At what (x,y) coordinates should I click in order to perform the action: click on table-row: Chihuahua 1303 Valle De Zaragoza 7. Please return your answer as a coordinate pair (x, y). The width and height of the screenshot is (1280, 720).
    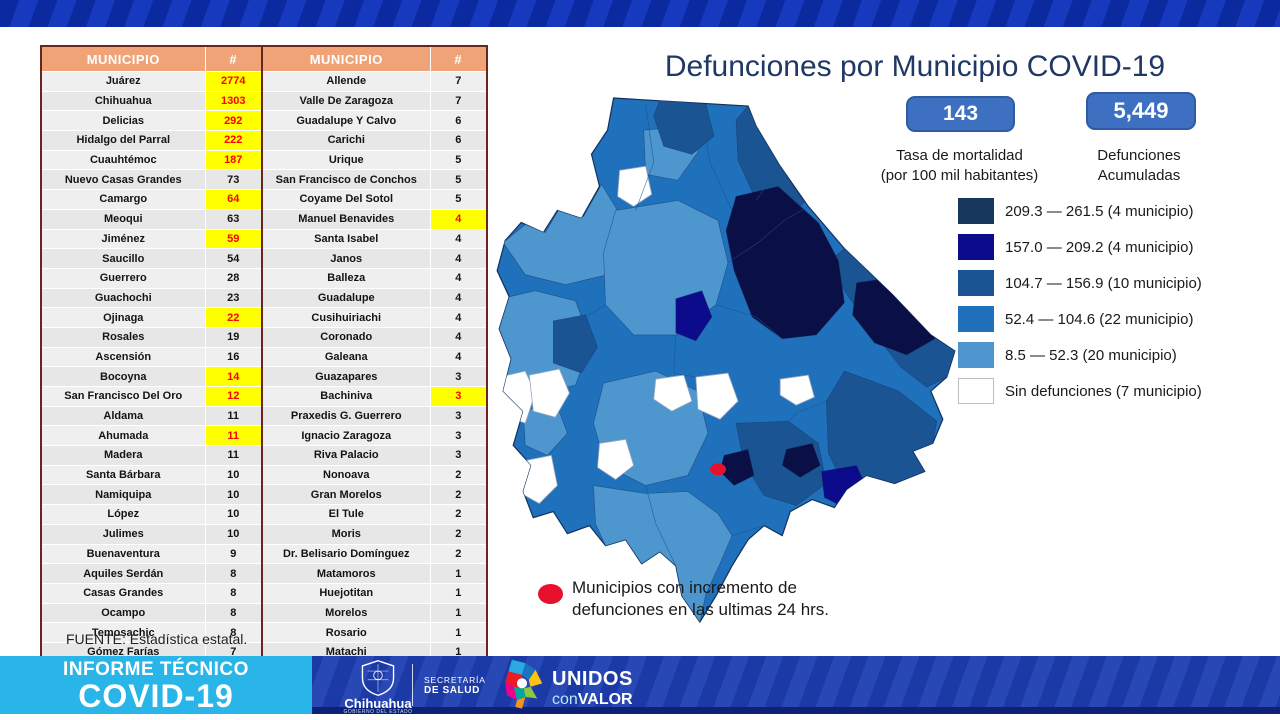
    Looking at the image, I should click on (264, 101).